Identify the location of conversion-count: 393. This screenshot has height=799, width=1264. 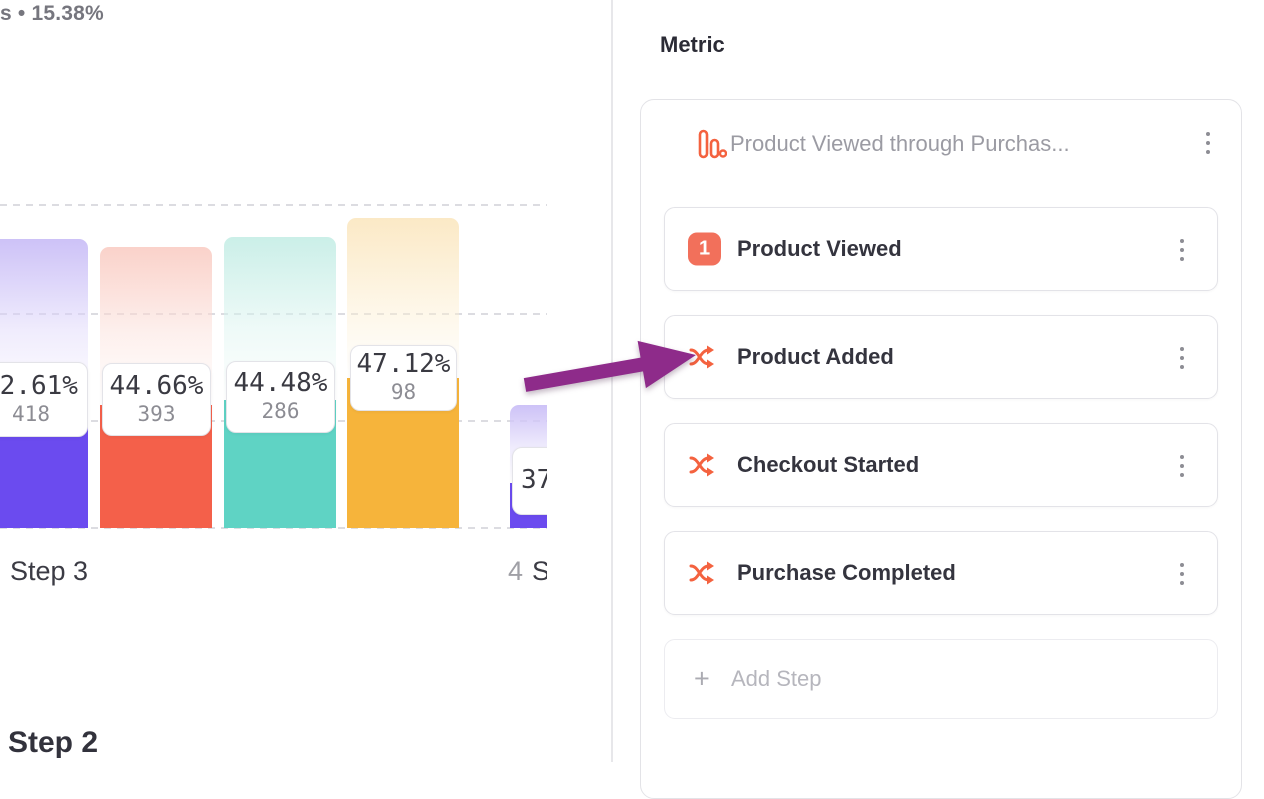
(156, 413).